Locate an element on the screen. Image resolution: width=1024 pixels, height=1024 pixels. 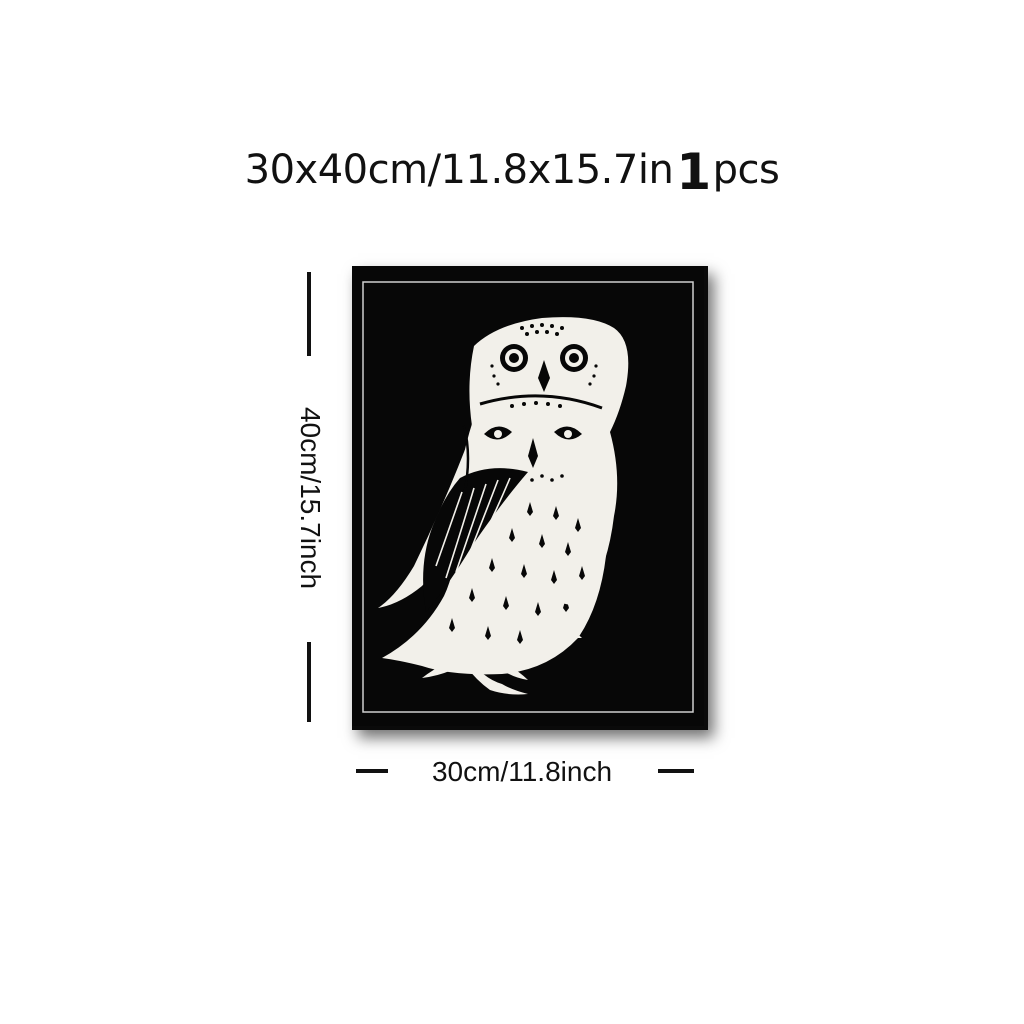
height-dimension-label: 40cm/15.7inch is located at coordinates (310, 498).